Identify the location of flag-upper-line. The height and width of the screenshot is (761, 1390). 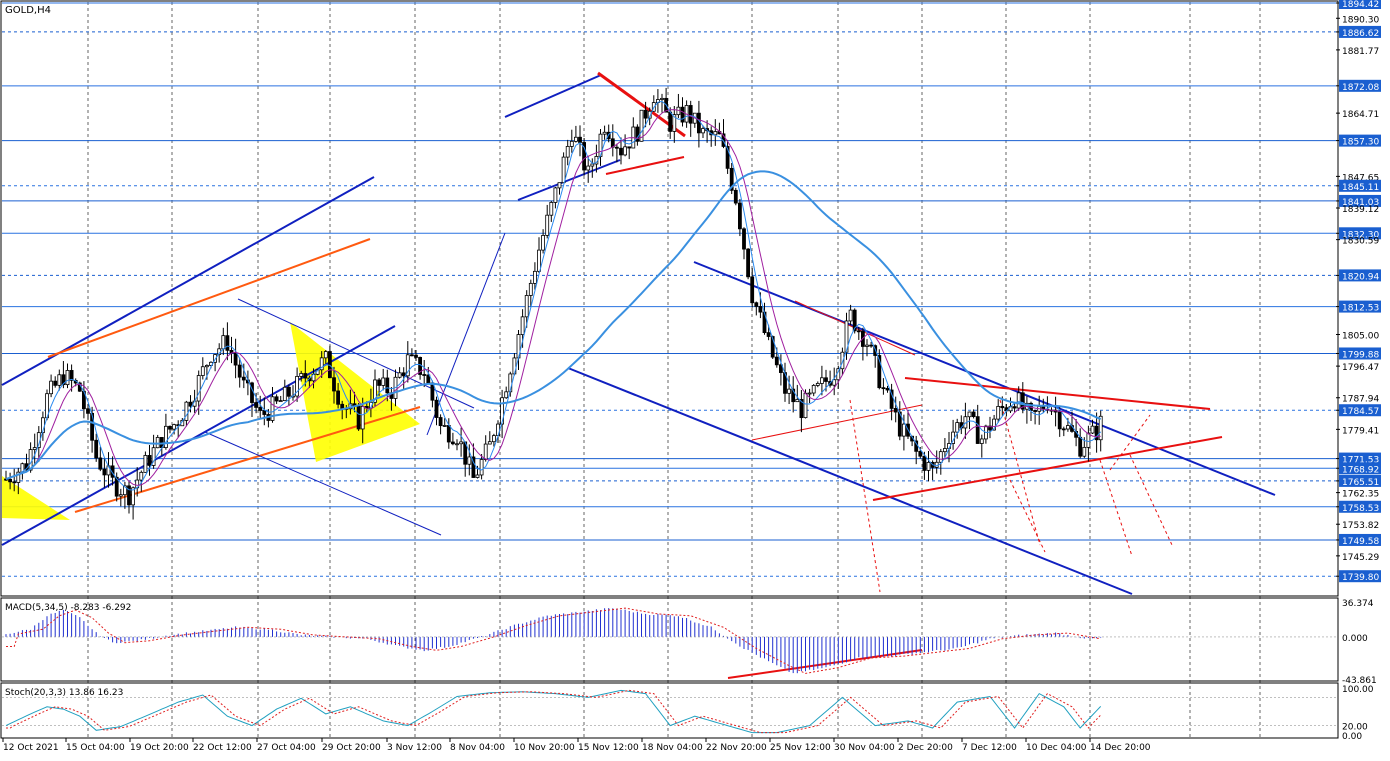
(553, 96).